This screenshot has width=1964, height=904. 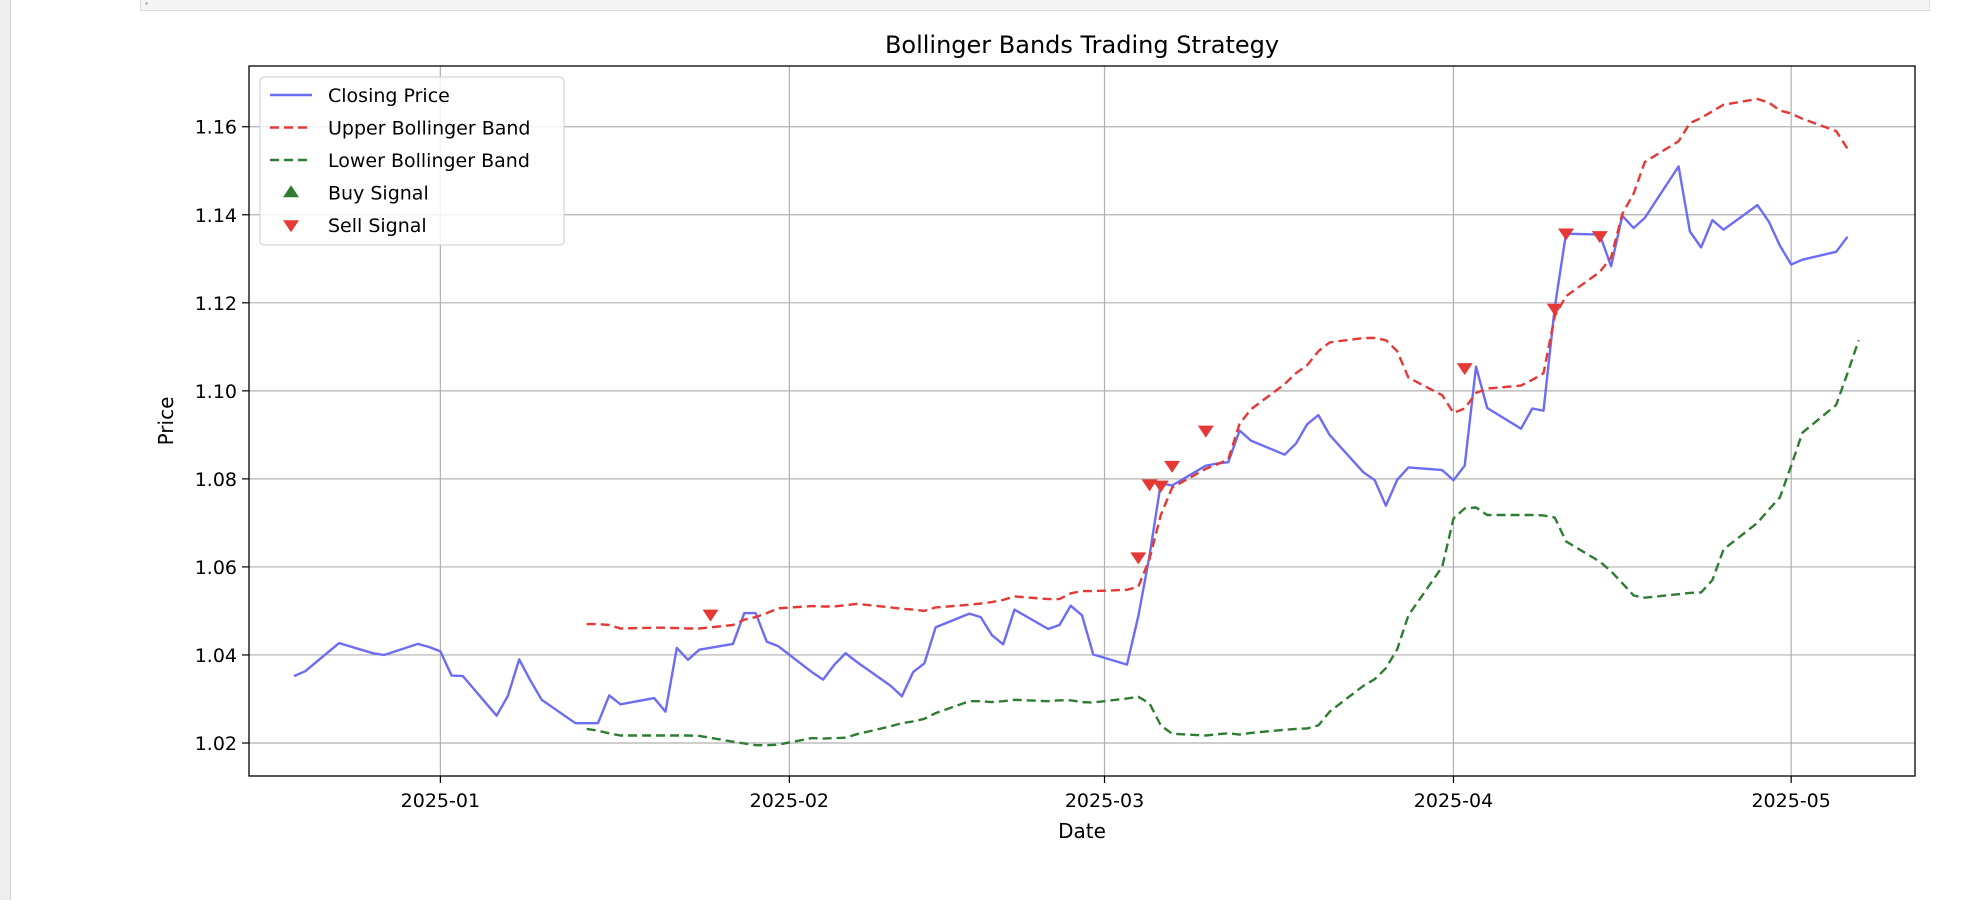 I want to click on legend-box, so click(x=412, y=161).